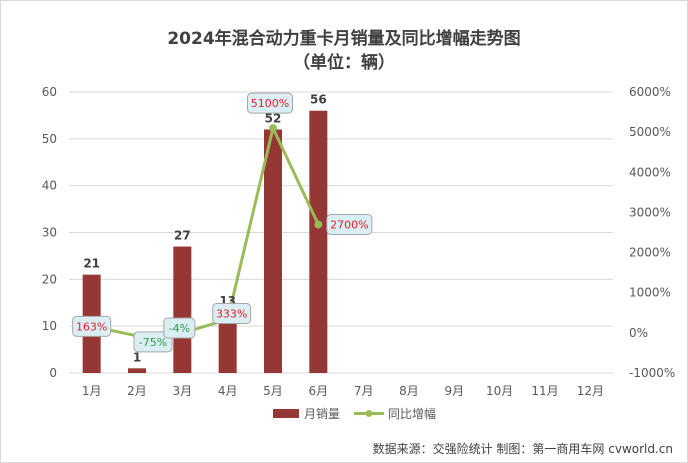 Image resolution: width=688 pixels, height=463 pixels. What do you see at coordinates (49, 186) in the screenshot?
I see `left-axis-tick-label: 40` at bounding box center [49, 186].